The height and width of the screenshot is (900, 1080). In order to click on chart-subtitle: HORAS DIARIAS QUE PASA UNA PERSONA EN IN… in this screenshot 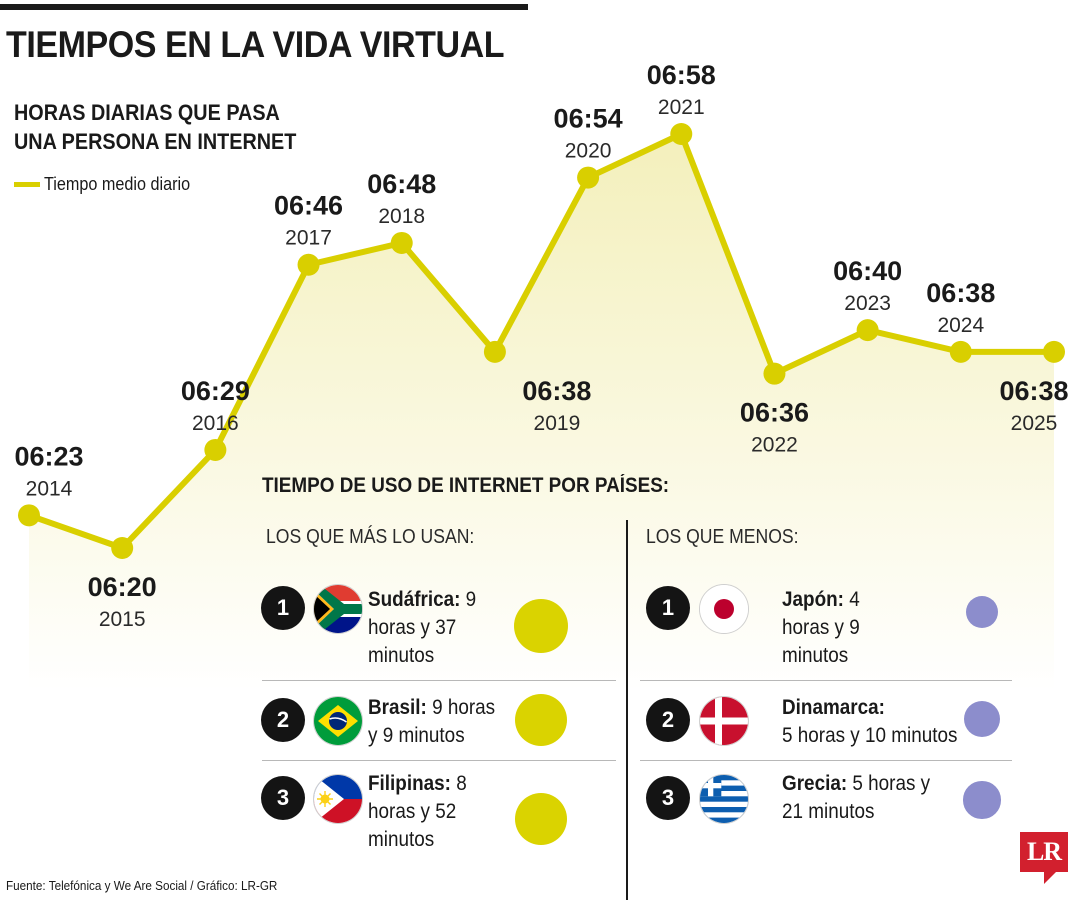, I will do `click(155, 127)`.